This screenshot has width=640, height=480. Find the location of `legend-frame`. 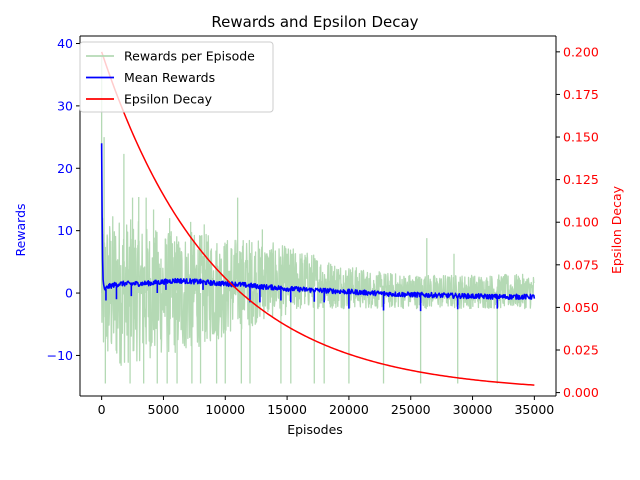

legend-frame is located at coordinates (176, 77).